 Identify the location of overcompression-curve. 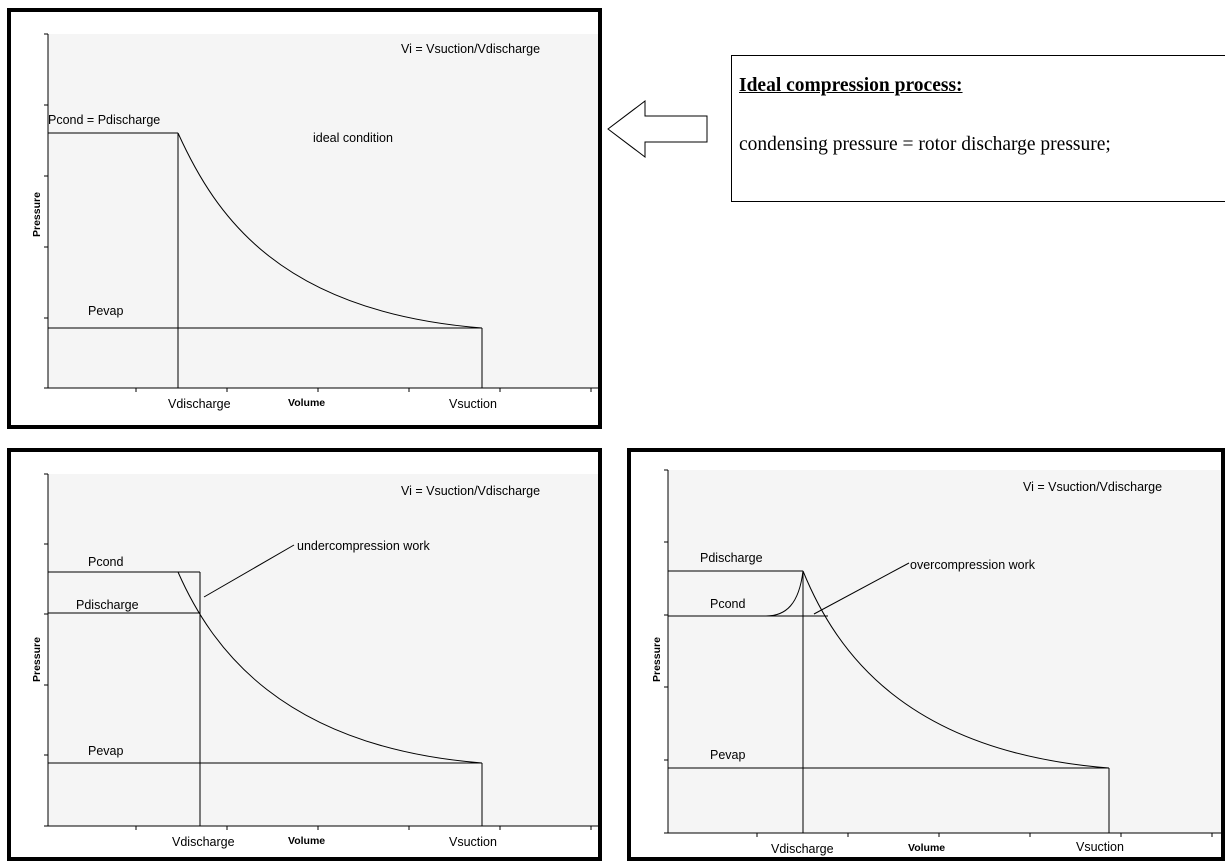
(784, 593).